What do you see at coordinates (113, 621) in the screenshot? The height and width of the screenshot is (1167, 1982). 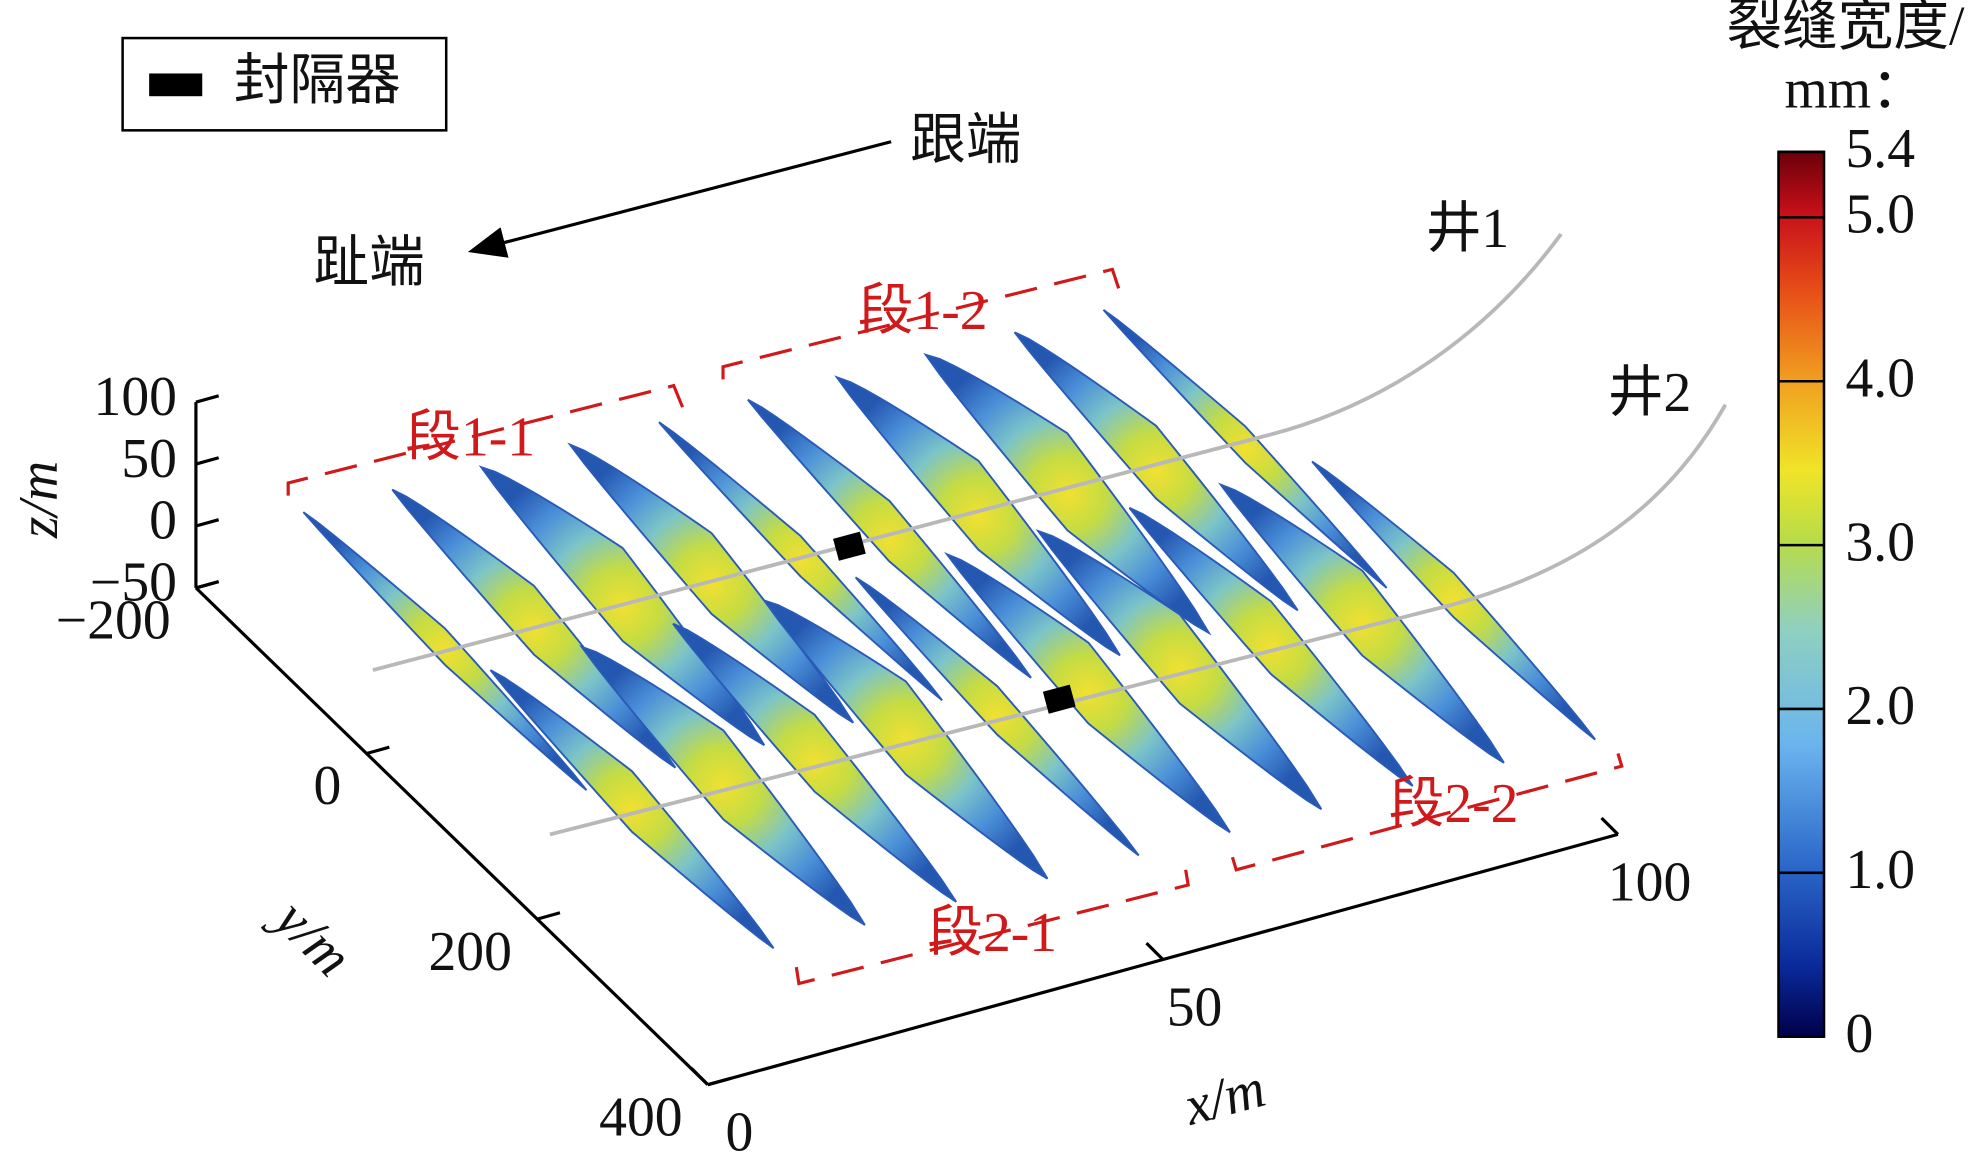 I see `y-tick-label: −200` at bounding box center [113, 621].